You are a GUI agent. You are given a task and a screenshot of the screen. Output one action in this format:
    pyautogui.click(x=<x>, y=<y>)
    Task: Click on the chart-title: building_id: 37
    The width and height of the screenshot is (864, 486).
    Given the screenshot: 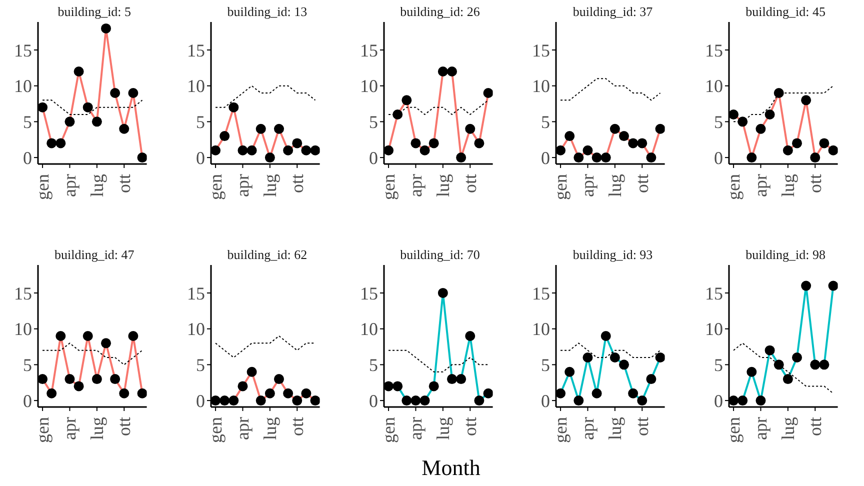 What is the action you would take?
    pyautogui.click(x=613, y=12)
    